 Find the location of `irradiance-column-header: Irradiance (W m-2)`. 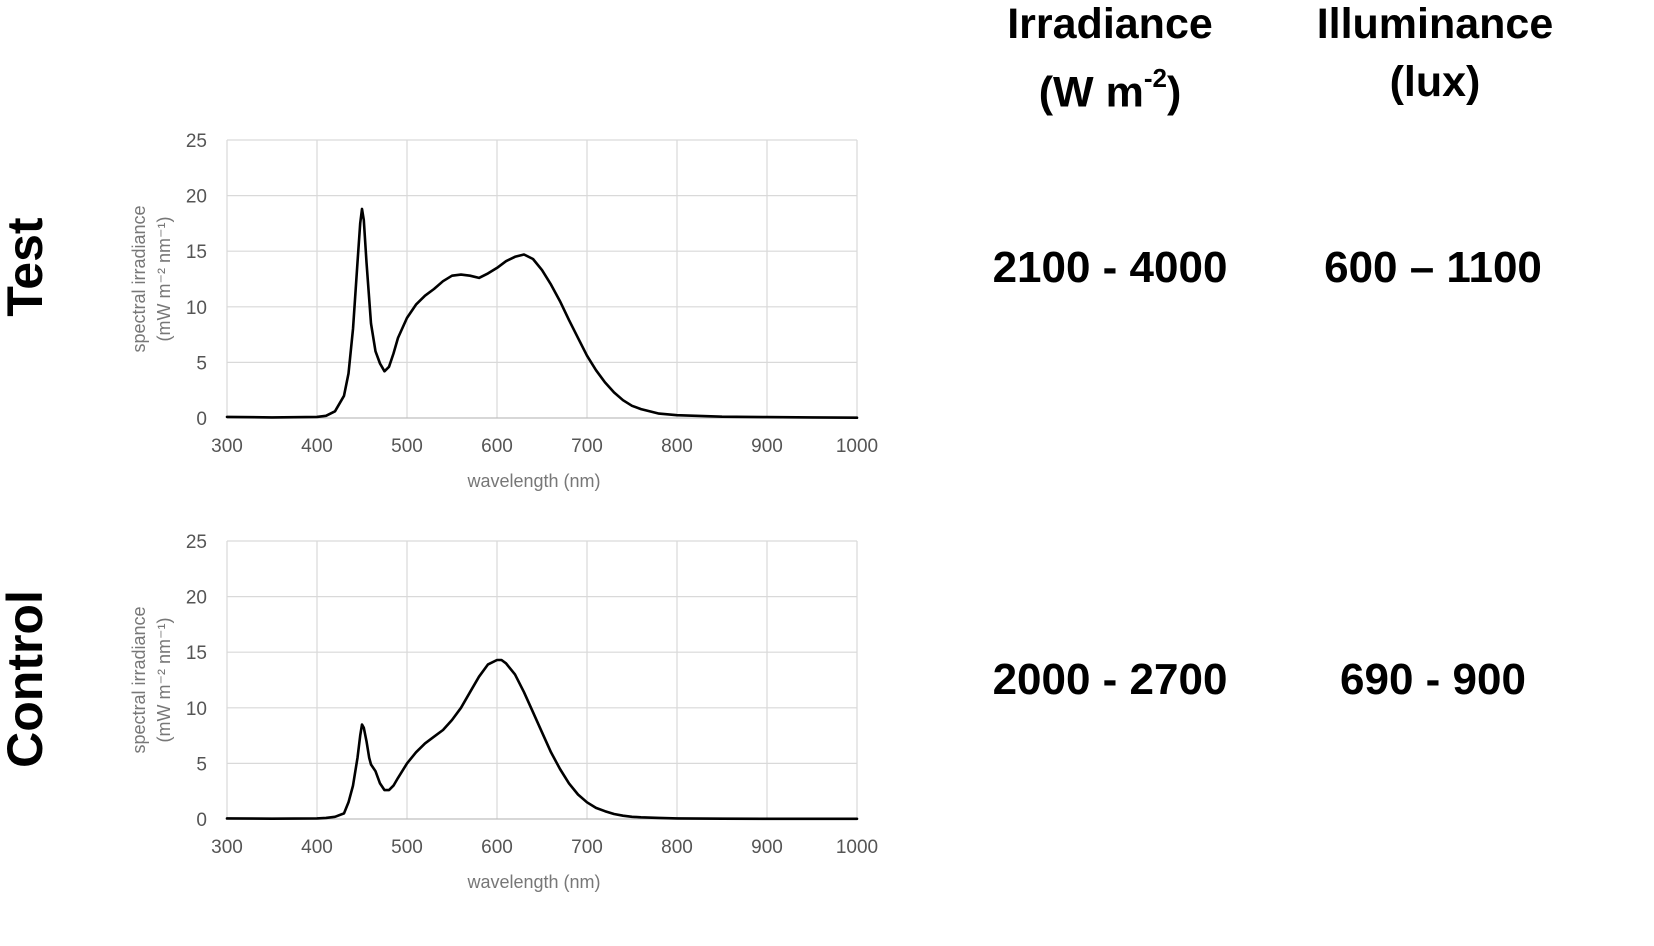

irradiance-column-header: Irradiance (W m-2) is located at coordinates (1110, 60).